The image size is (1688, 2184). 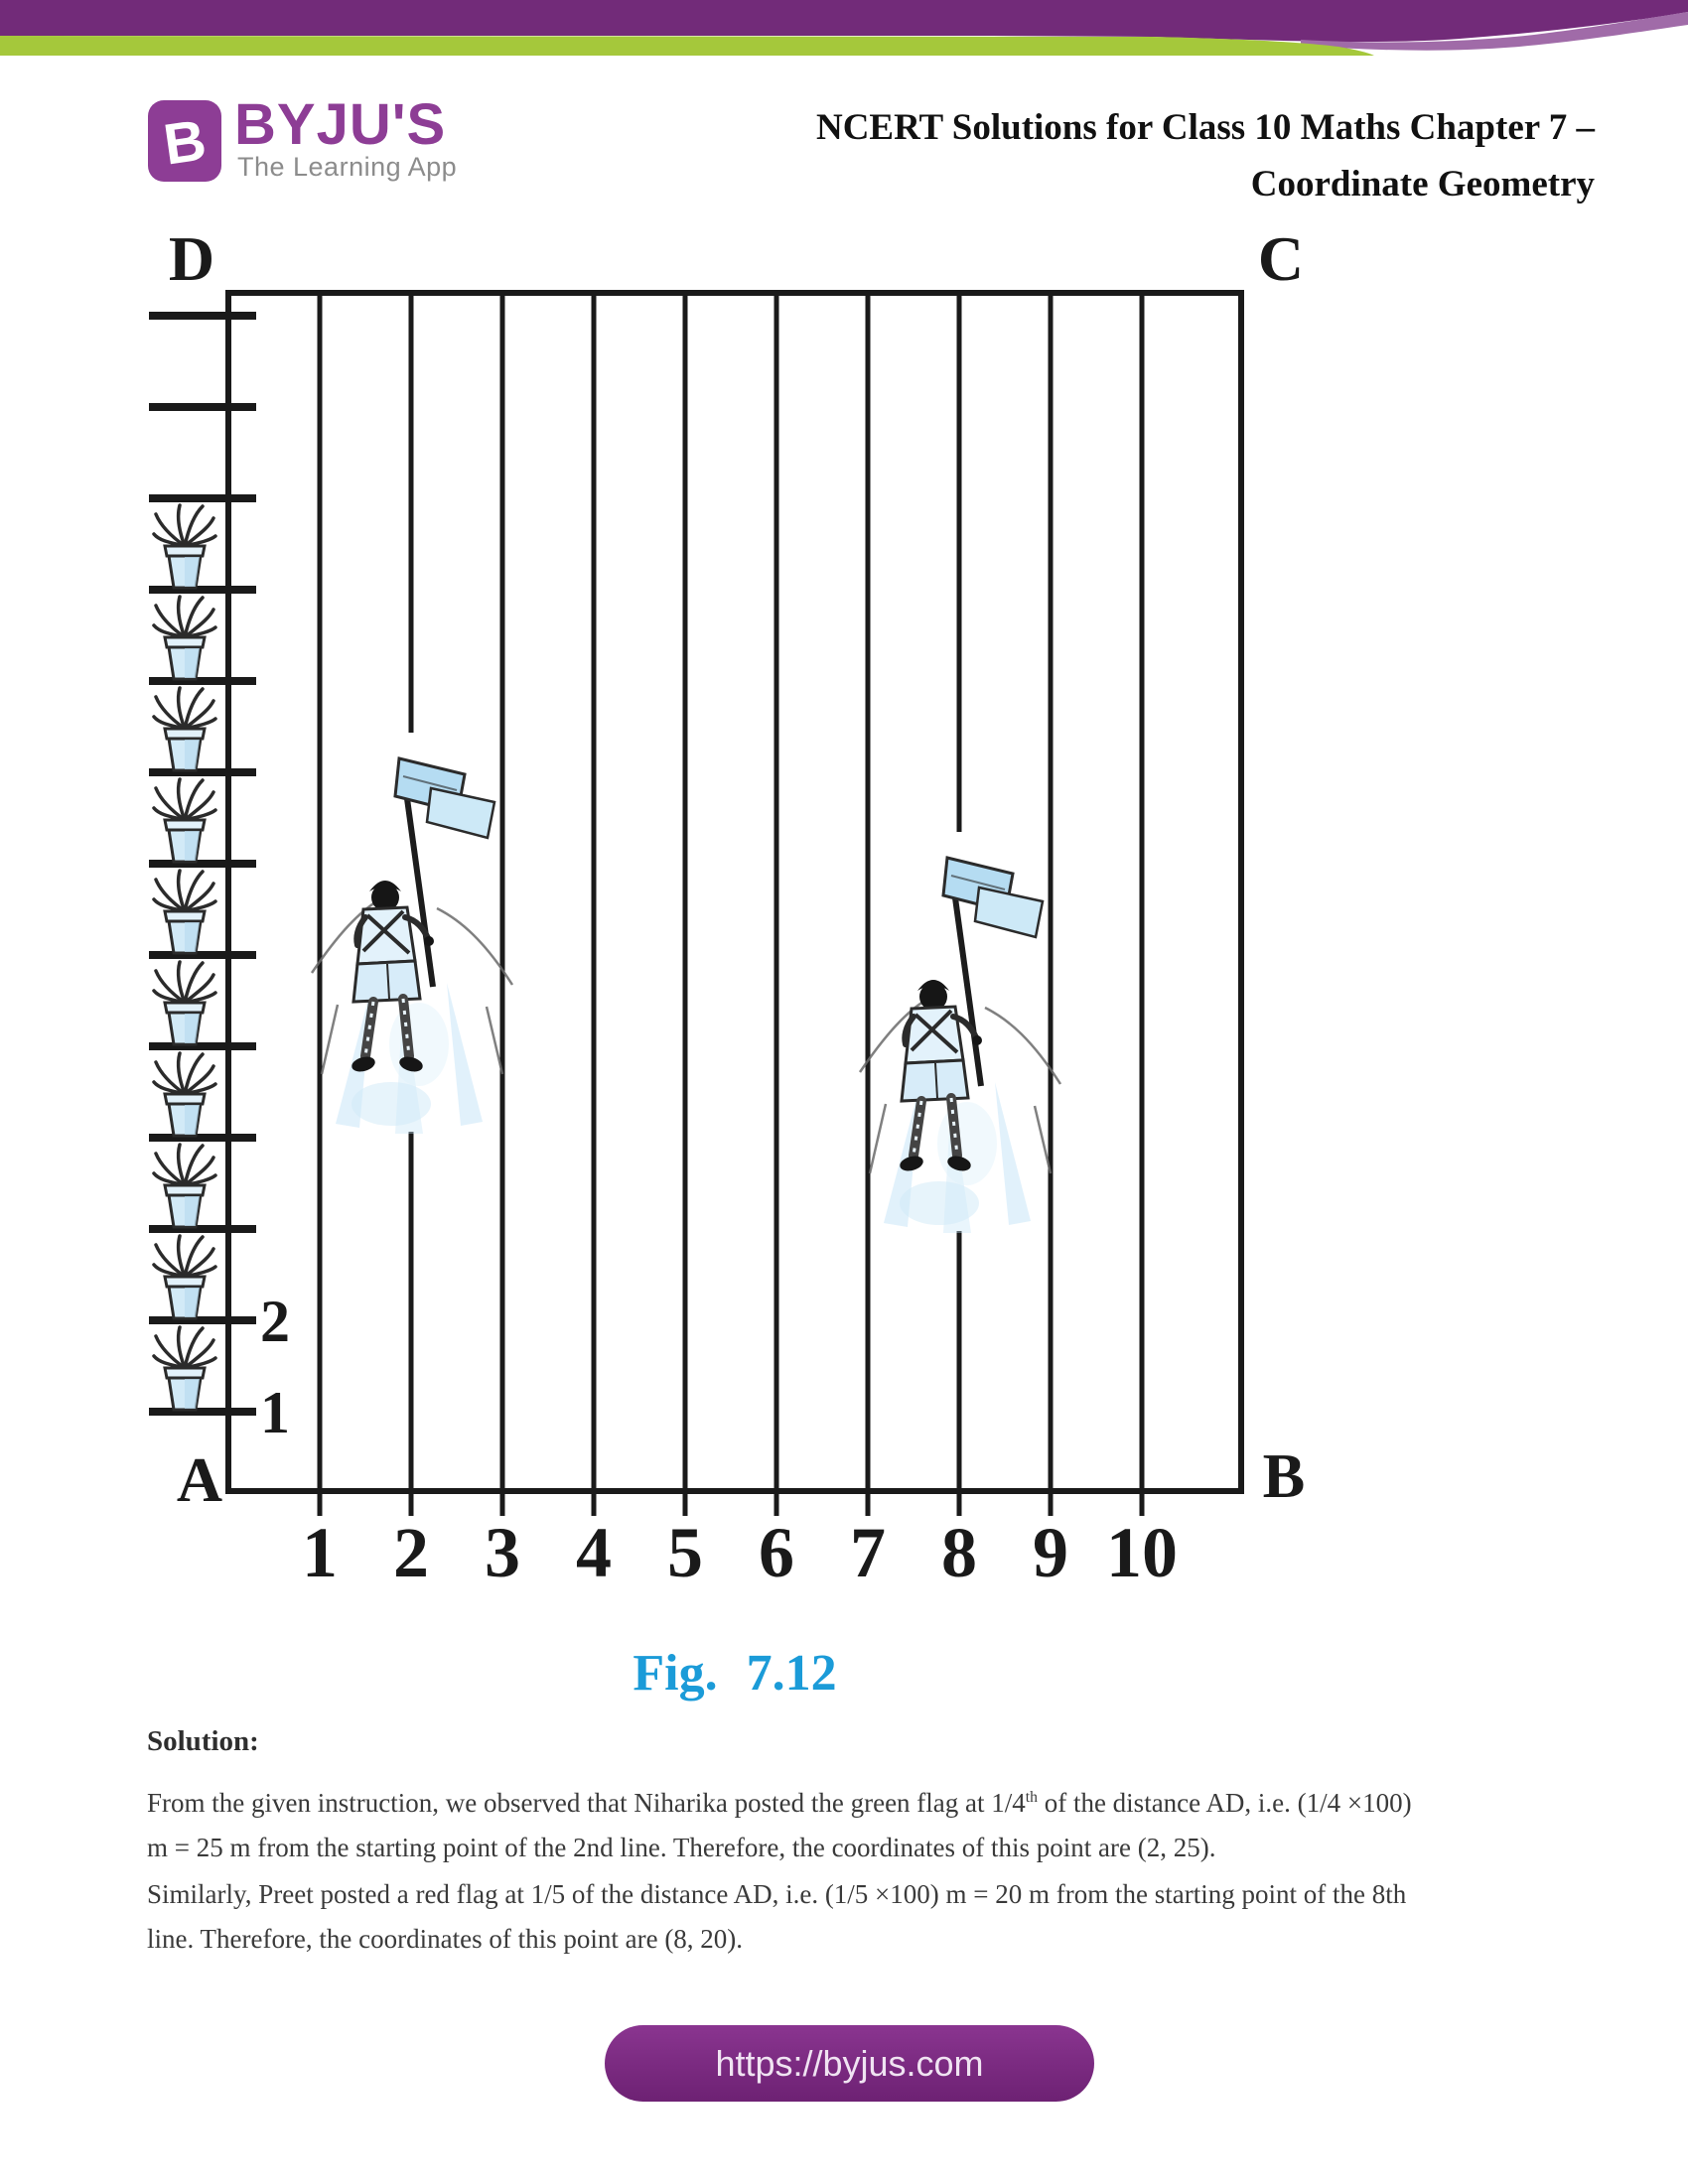 I want to click on row-number: 2, so click(x=275, y=1321).